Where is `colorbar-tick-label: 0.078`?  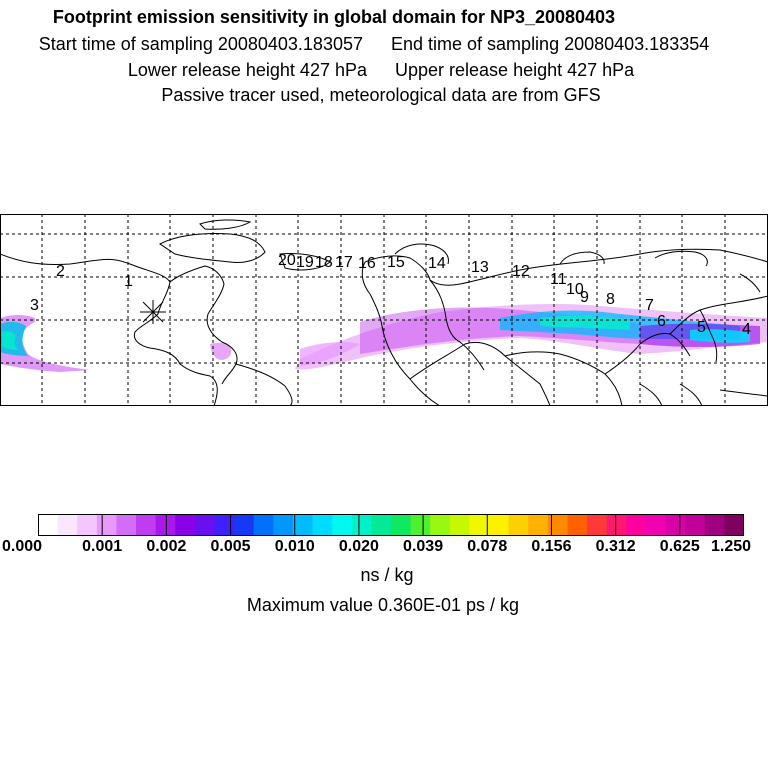
colorbar-tick-label: 0.078 is located at coordinates (487, 546).